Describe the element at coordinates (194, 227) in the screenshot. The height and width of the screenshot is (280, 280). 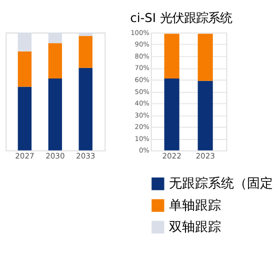
I see `legend-label: 双轴跟踪` at that location.